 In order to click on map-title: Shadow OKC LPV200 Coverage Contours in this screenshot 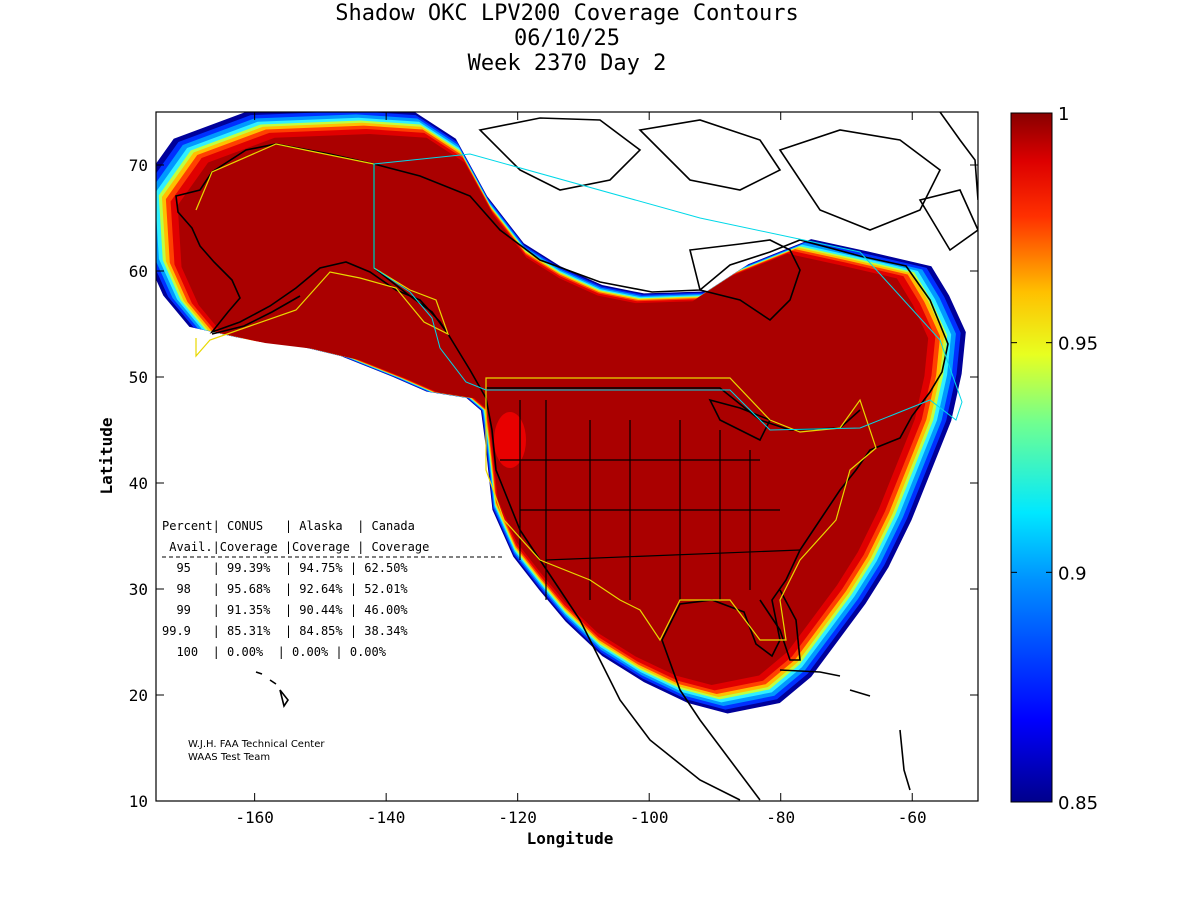, I will do `click(567, 13)`.